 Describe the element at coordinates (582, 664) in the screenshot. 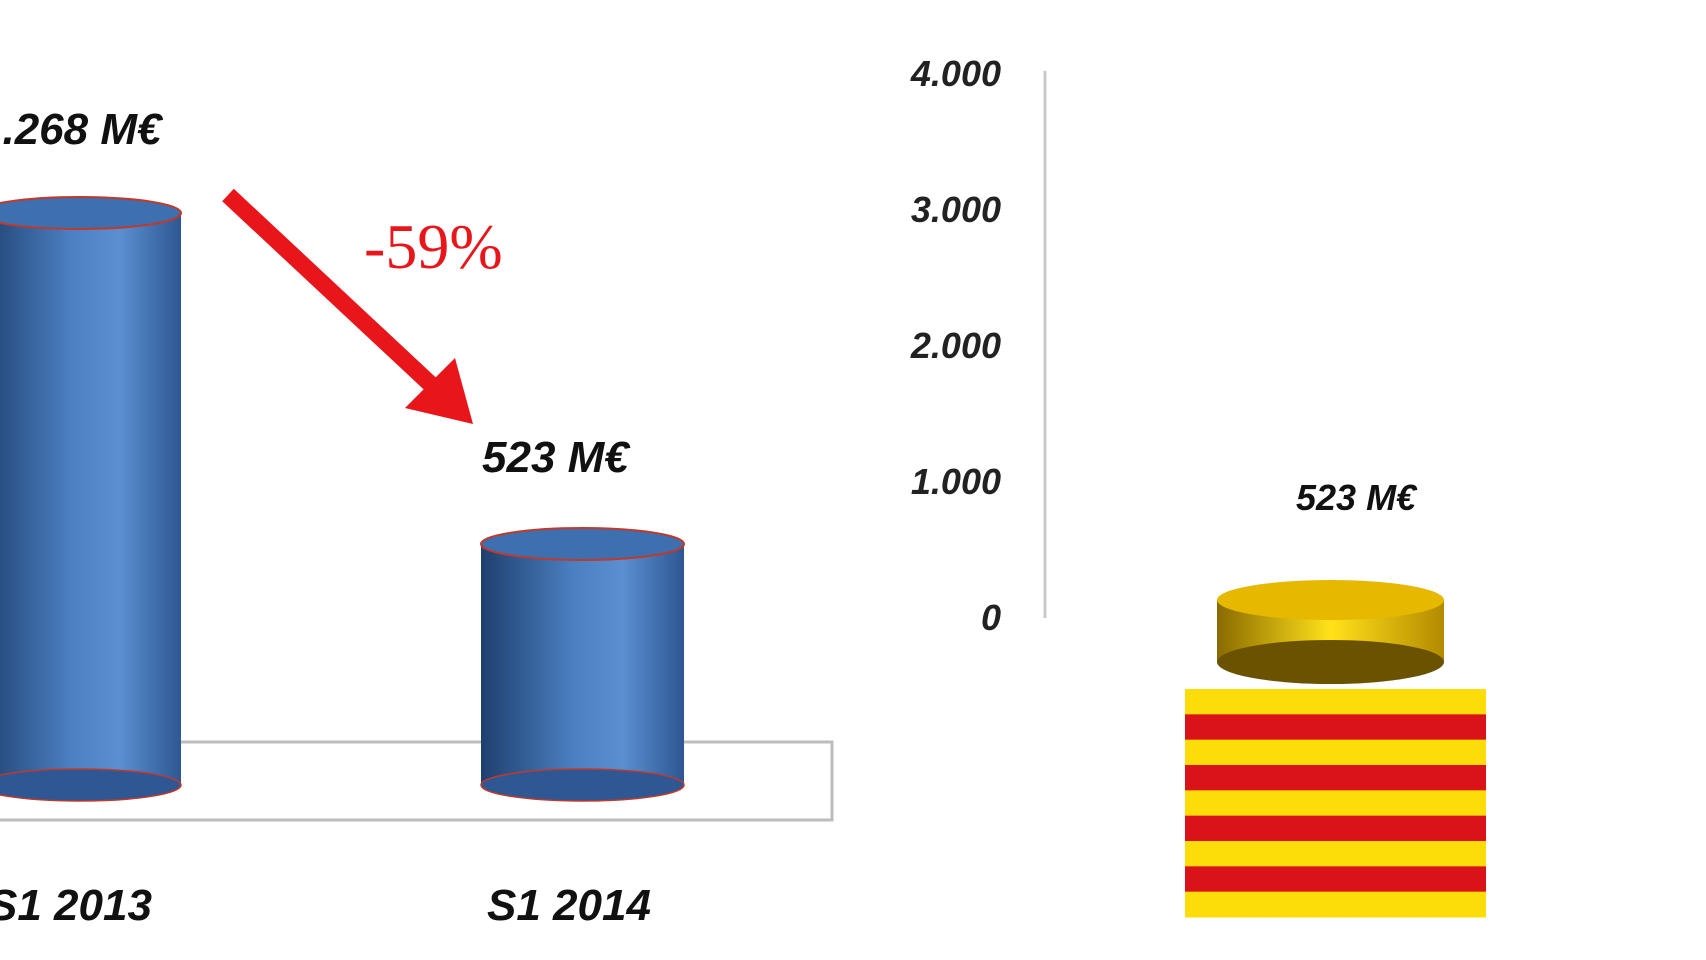

I see `cylinder-bar-s1-2014` at that location.